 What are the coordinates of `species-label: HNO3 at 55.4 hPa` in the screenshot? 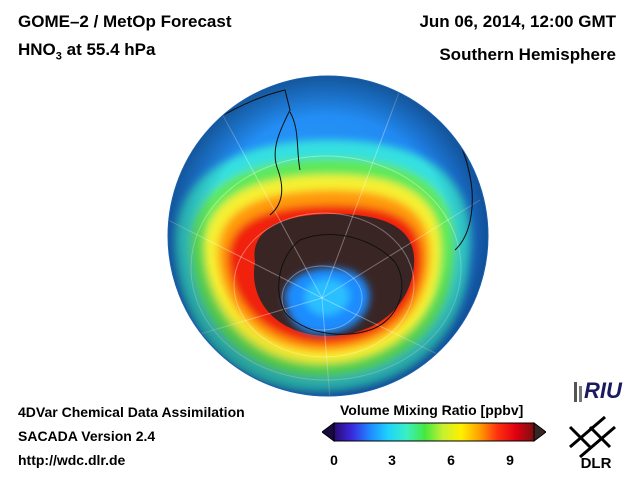 It's located at (87, 51).